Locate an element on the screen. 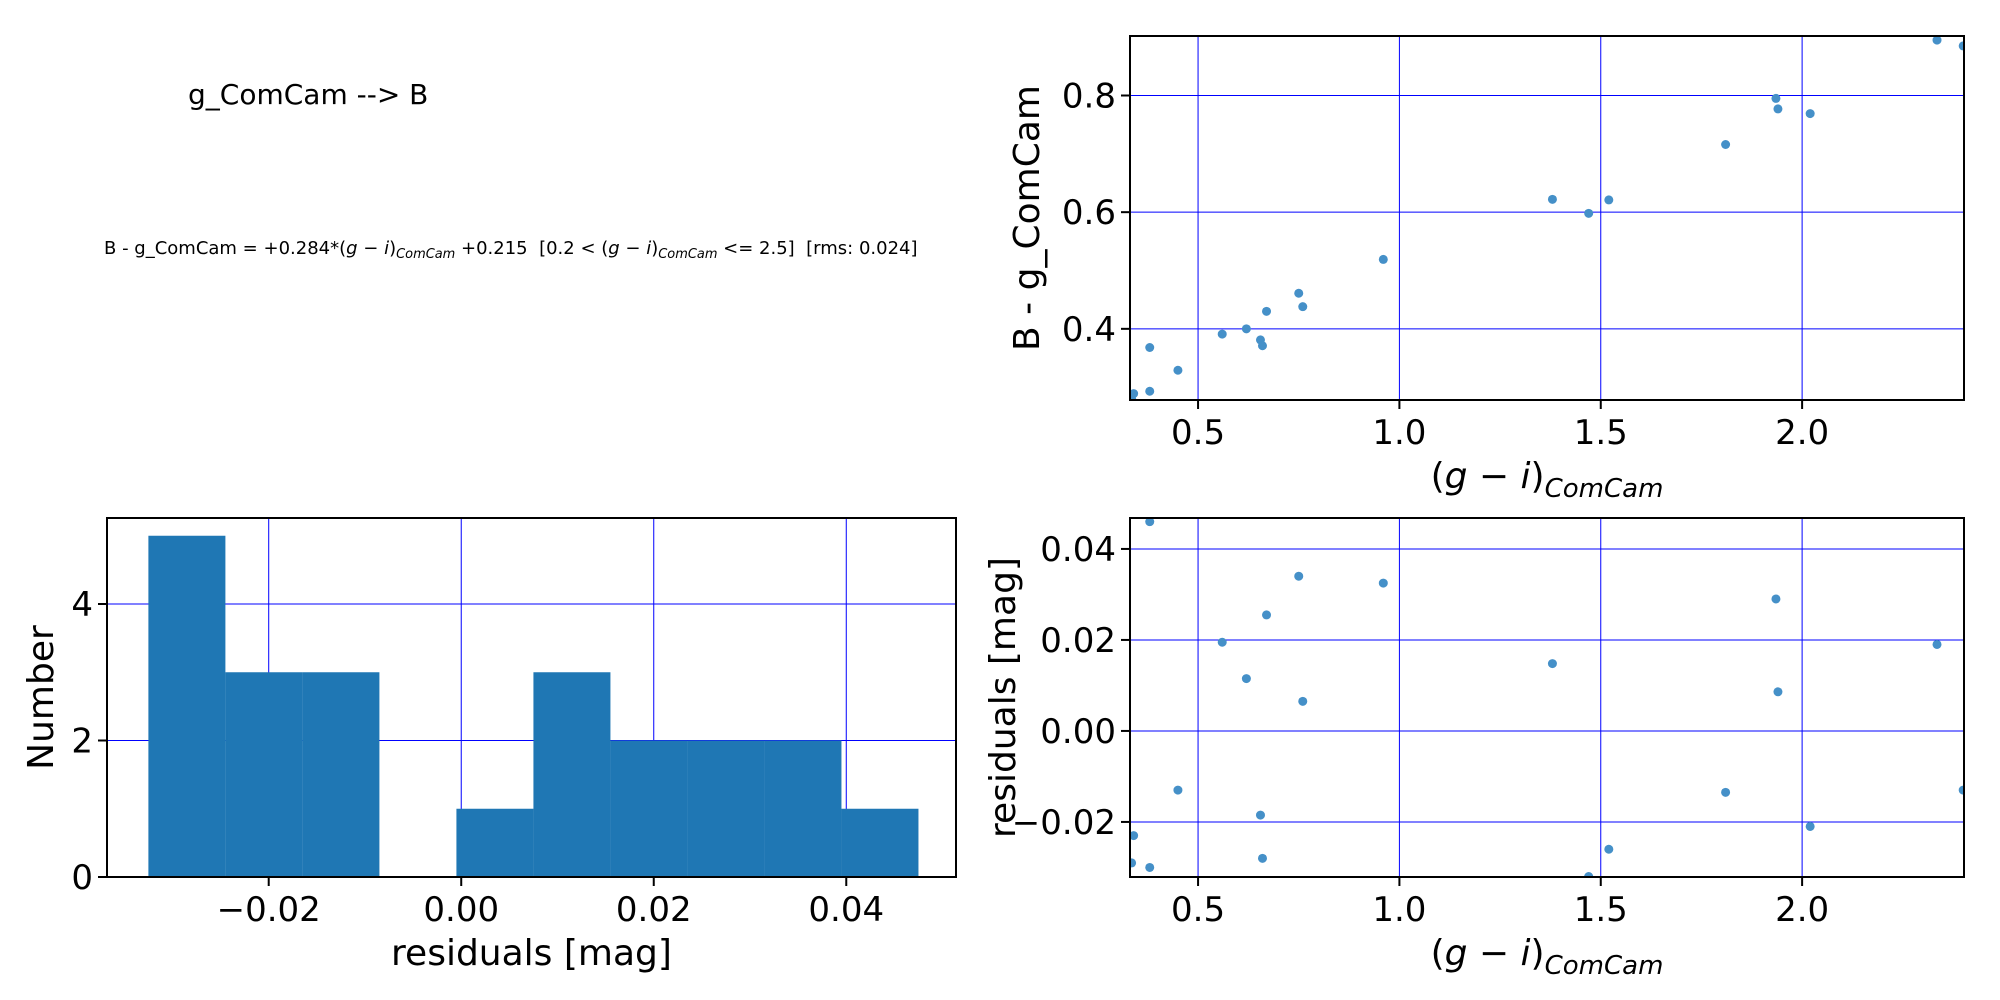 This screenshot has height=1000, width=2000. y-tick-label: 0.02 is located at coordinates (1078, 641).